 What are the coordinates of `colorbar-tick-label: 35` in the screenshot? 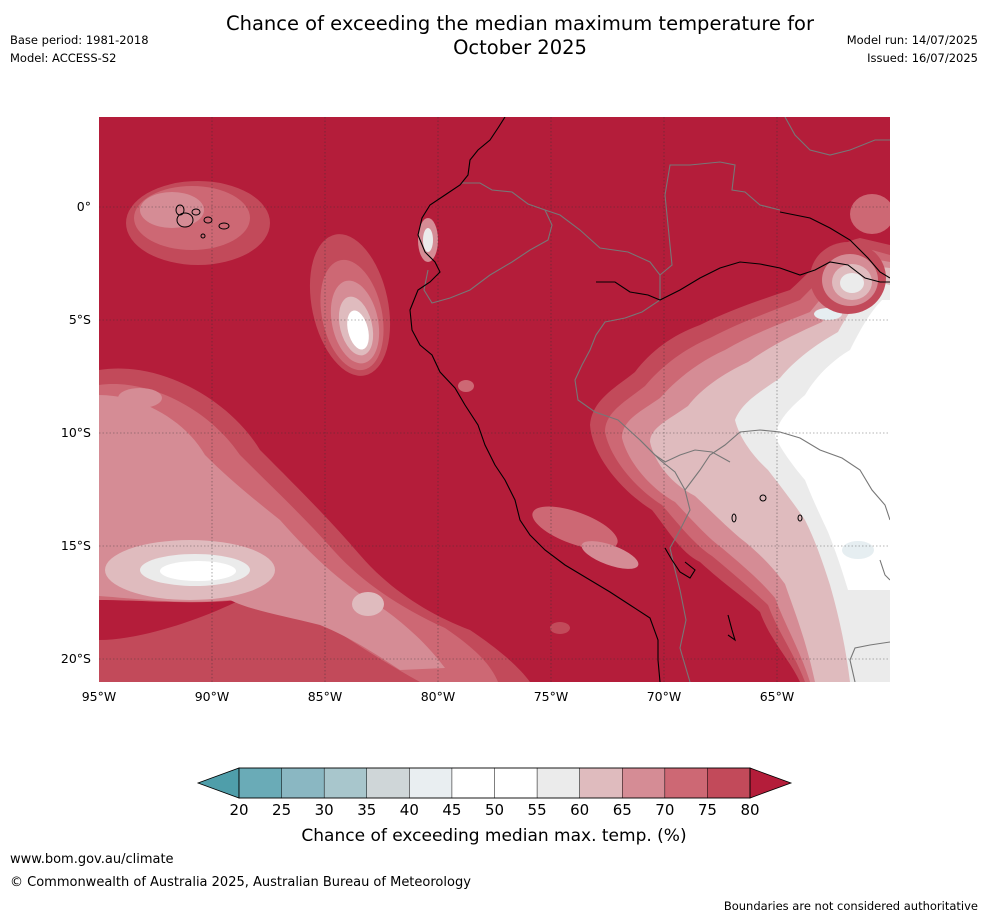 It's located at (367, 810).